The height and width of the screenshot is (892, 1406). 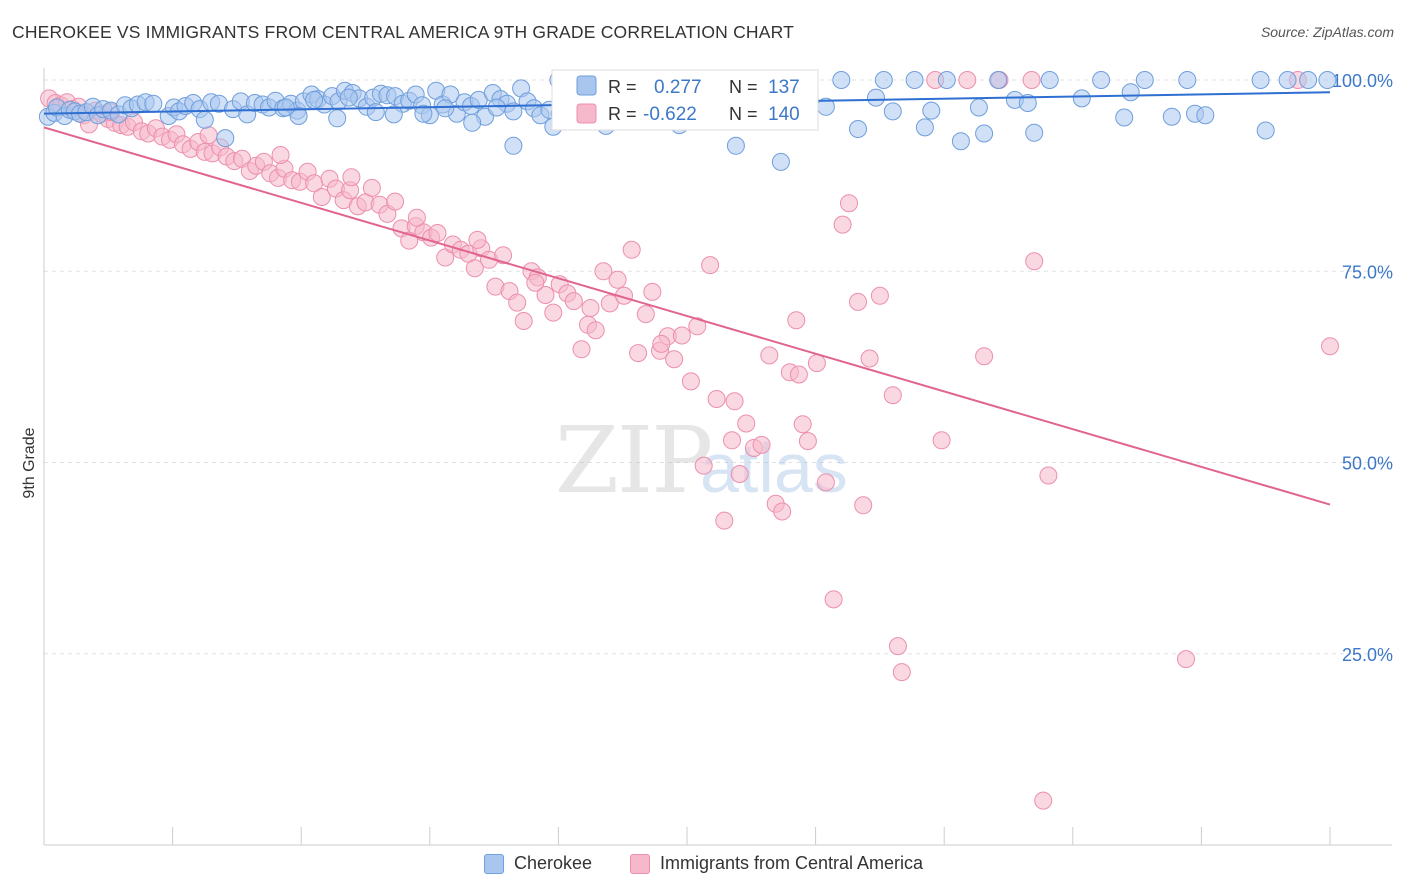 What do you see at coordinates (743, 87) in the screenshot?
I see `stats-n-label-1: N =` at bounding box center [743, 87].